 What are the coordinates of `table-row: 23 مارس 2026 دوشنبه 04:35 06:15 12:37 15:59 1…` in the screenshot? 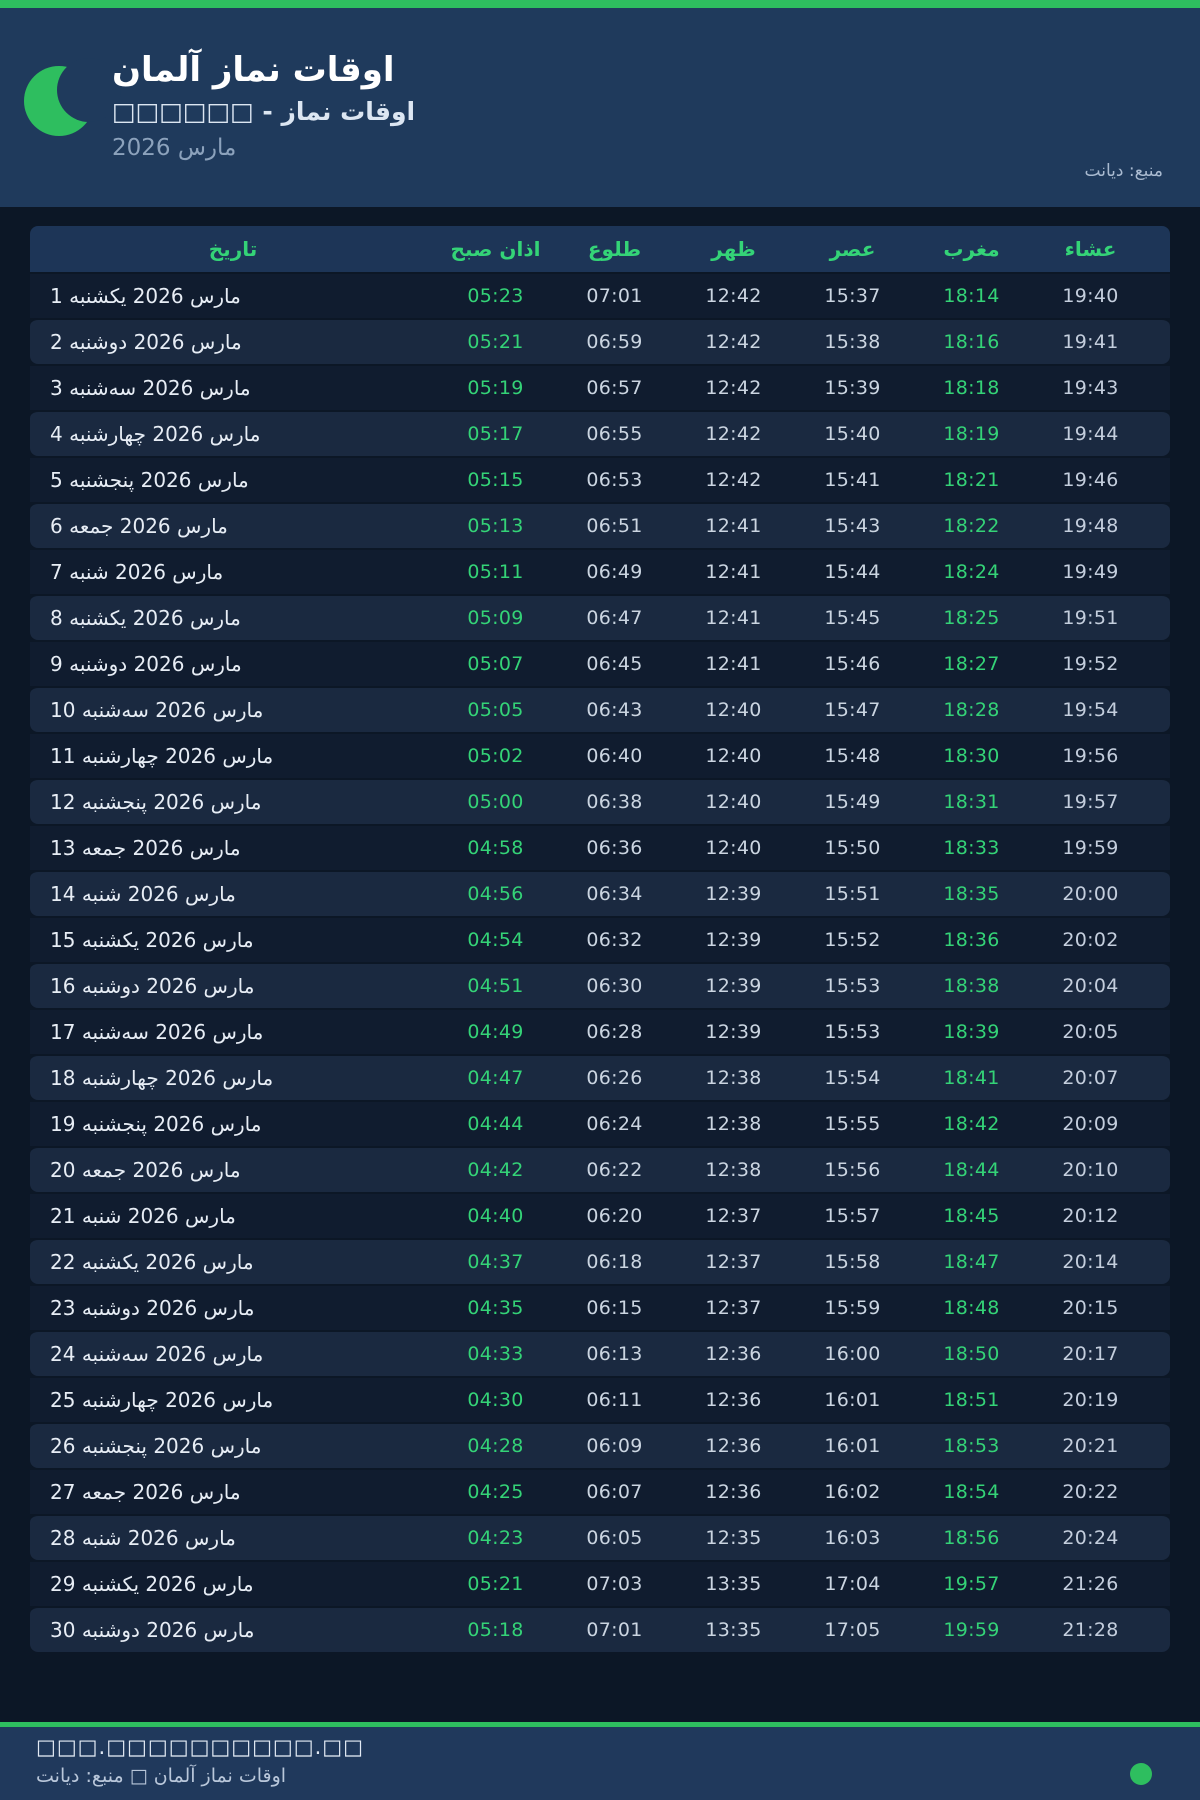 It's located at (600, 1307).